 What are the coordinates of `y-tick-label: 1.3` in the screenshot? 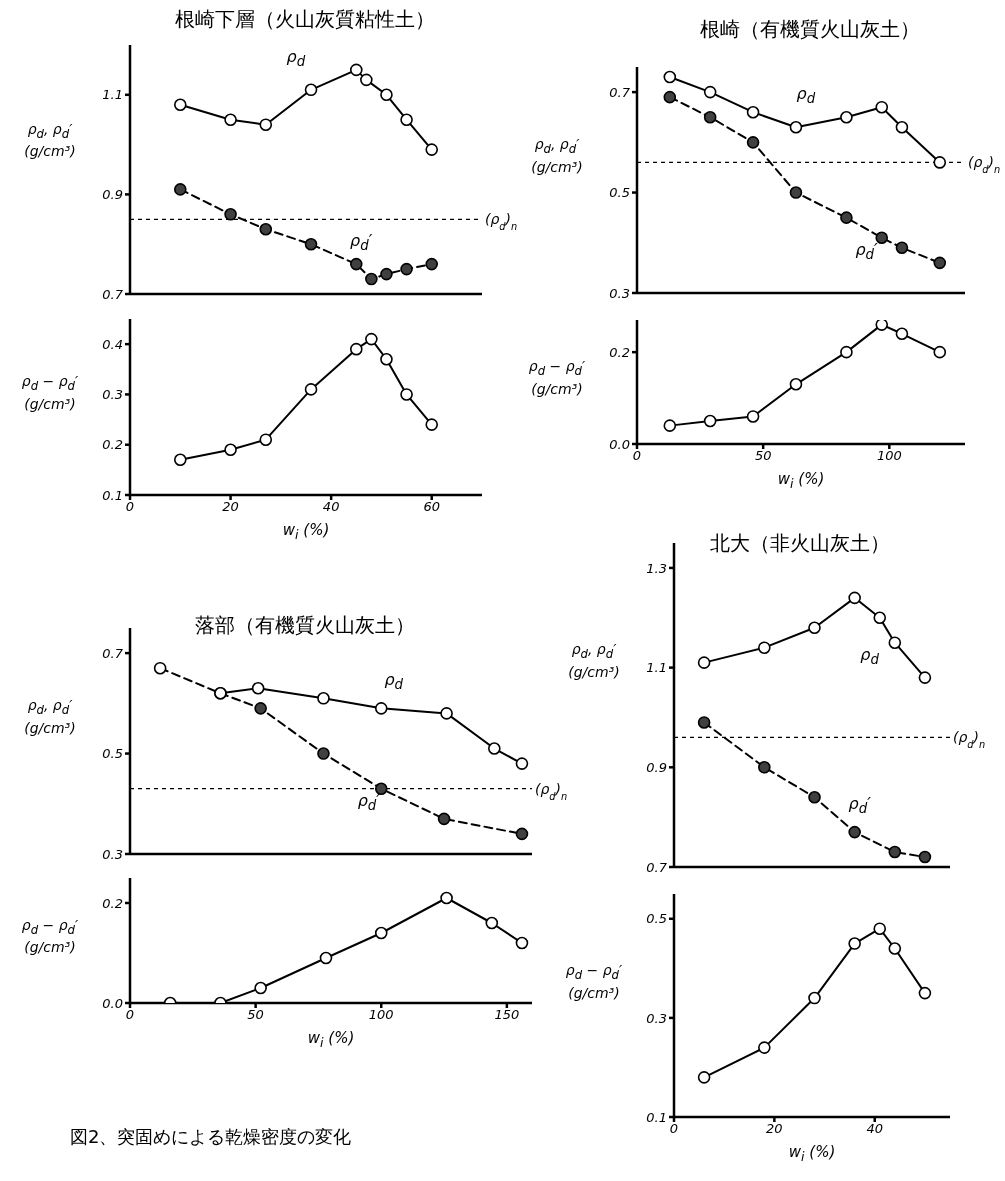 It's located at (656, 568).